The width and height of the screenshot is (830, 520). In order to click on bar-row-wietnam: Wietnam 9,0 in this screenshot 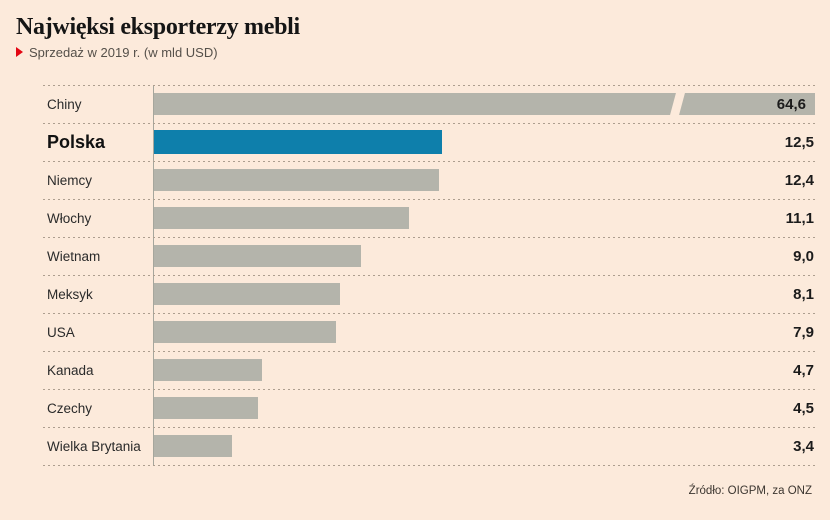, I will do `click(430, 256)`.